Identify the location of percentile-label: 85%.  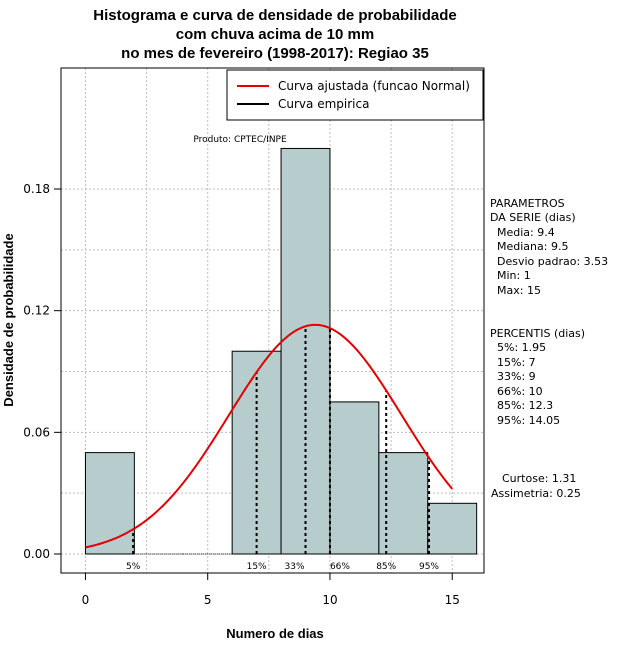
(386, 567).